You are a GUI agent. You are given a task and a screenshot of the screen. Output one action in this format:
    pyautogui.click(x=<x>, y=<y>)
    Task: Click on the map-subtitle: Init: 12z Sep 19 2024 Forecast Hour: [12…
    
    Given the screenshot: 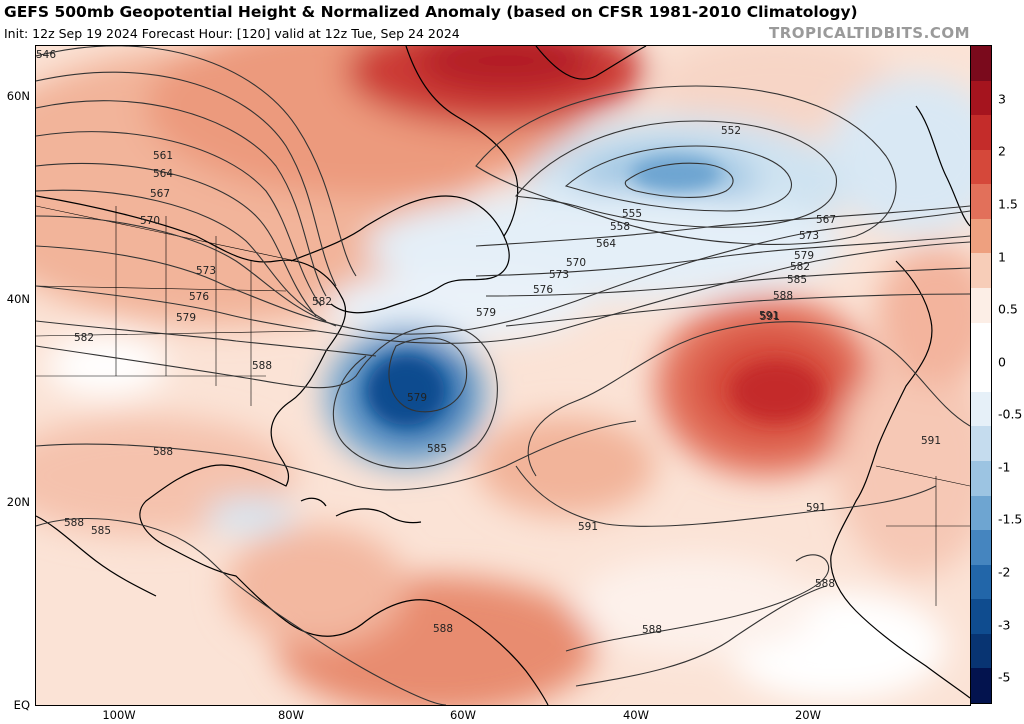 What is the action you would take?
    pyautogui.click(x=232, y=33)
    